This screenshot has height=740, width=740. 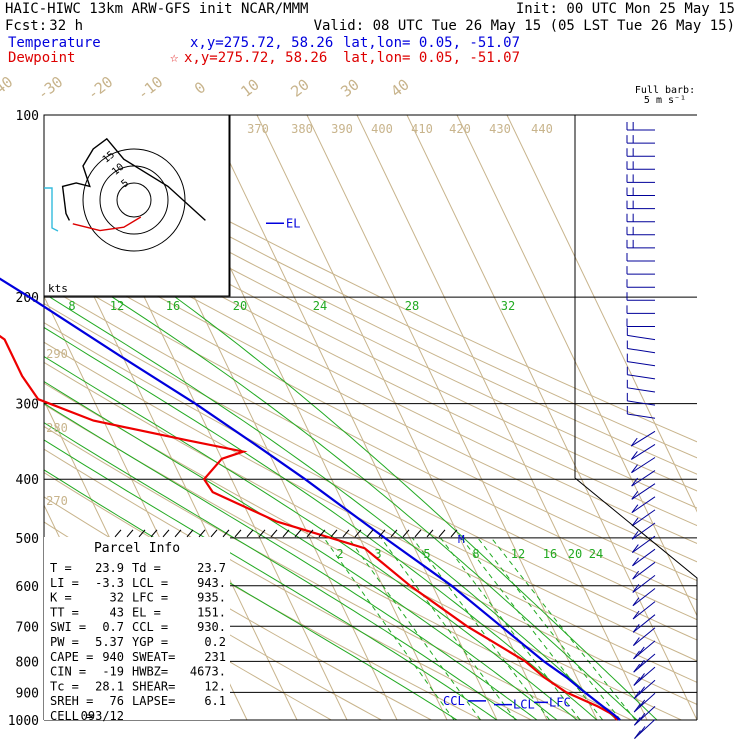 What do you see at coordinates (117, 306) in the screenshot?
I see `moist-adiabat-label: 12` at bounding box center [117, 306].